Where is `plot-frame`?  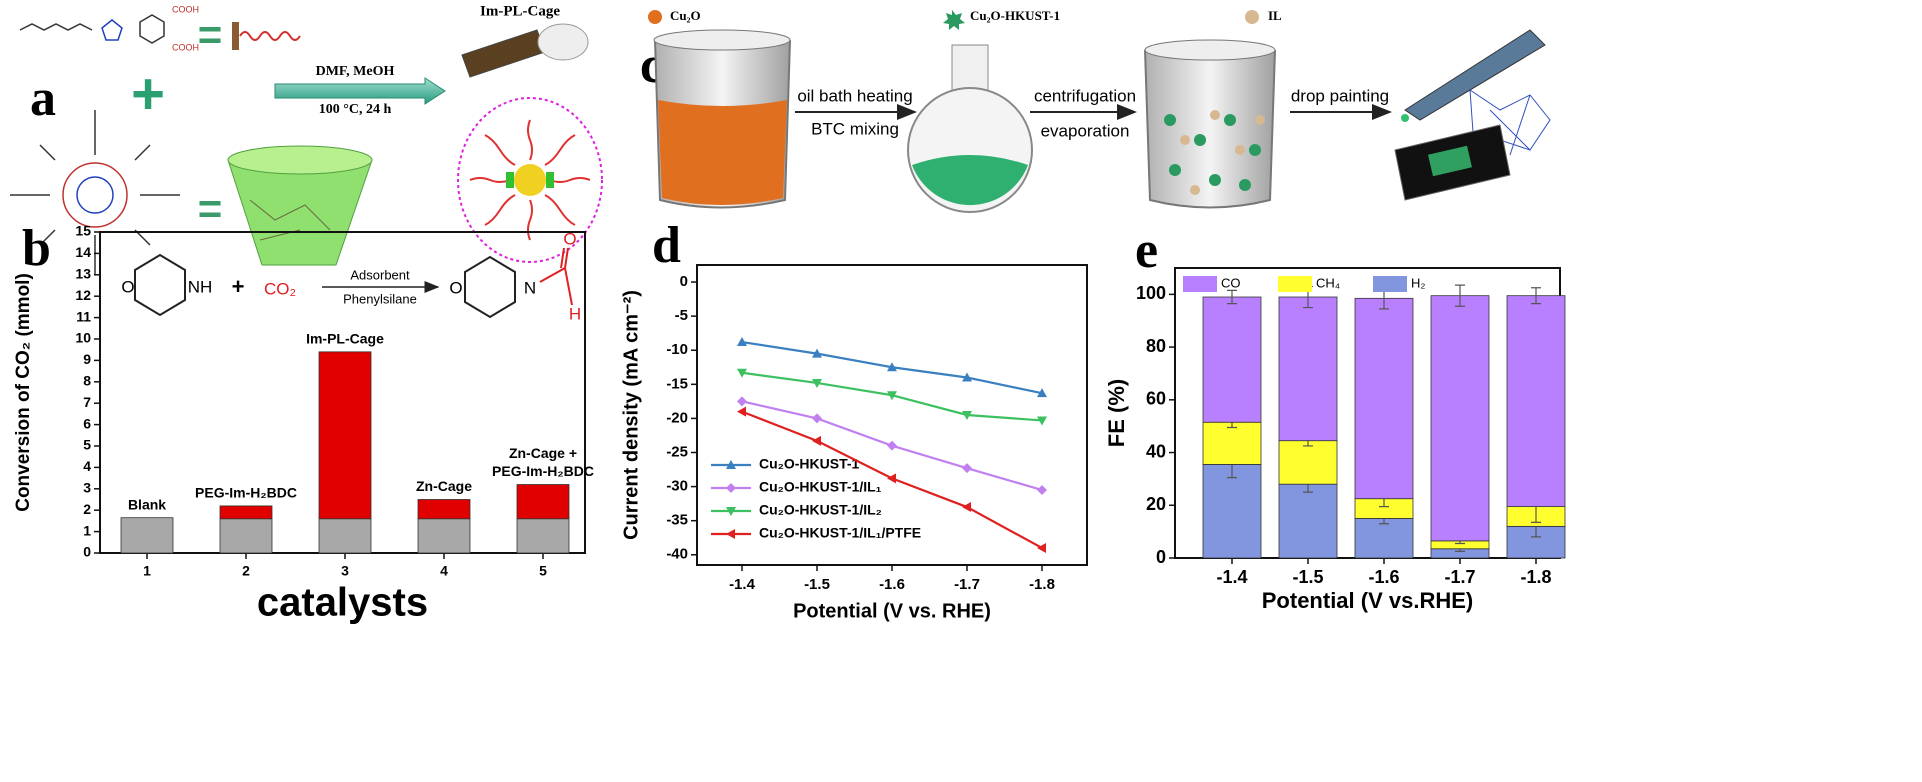 plot-frame is located at coordinates (892, 415).